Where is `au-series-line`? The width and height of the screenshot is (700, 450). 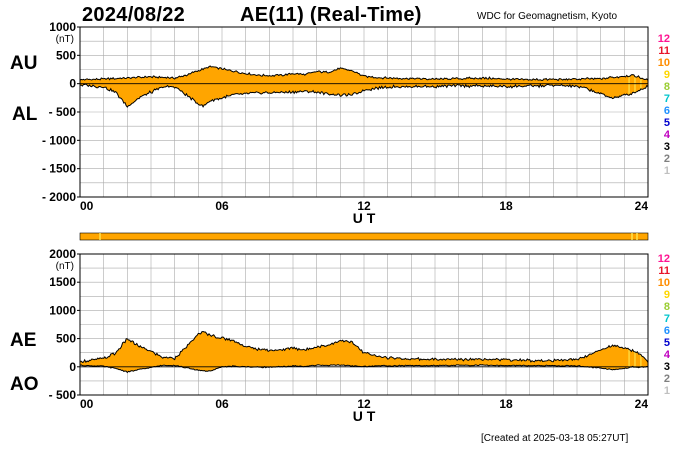
au-series-line is located at coordinates (364, 73).